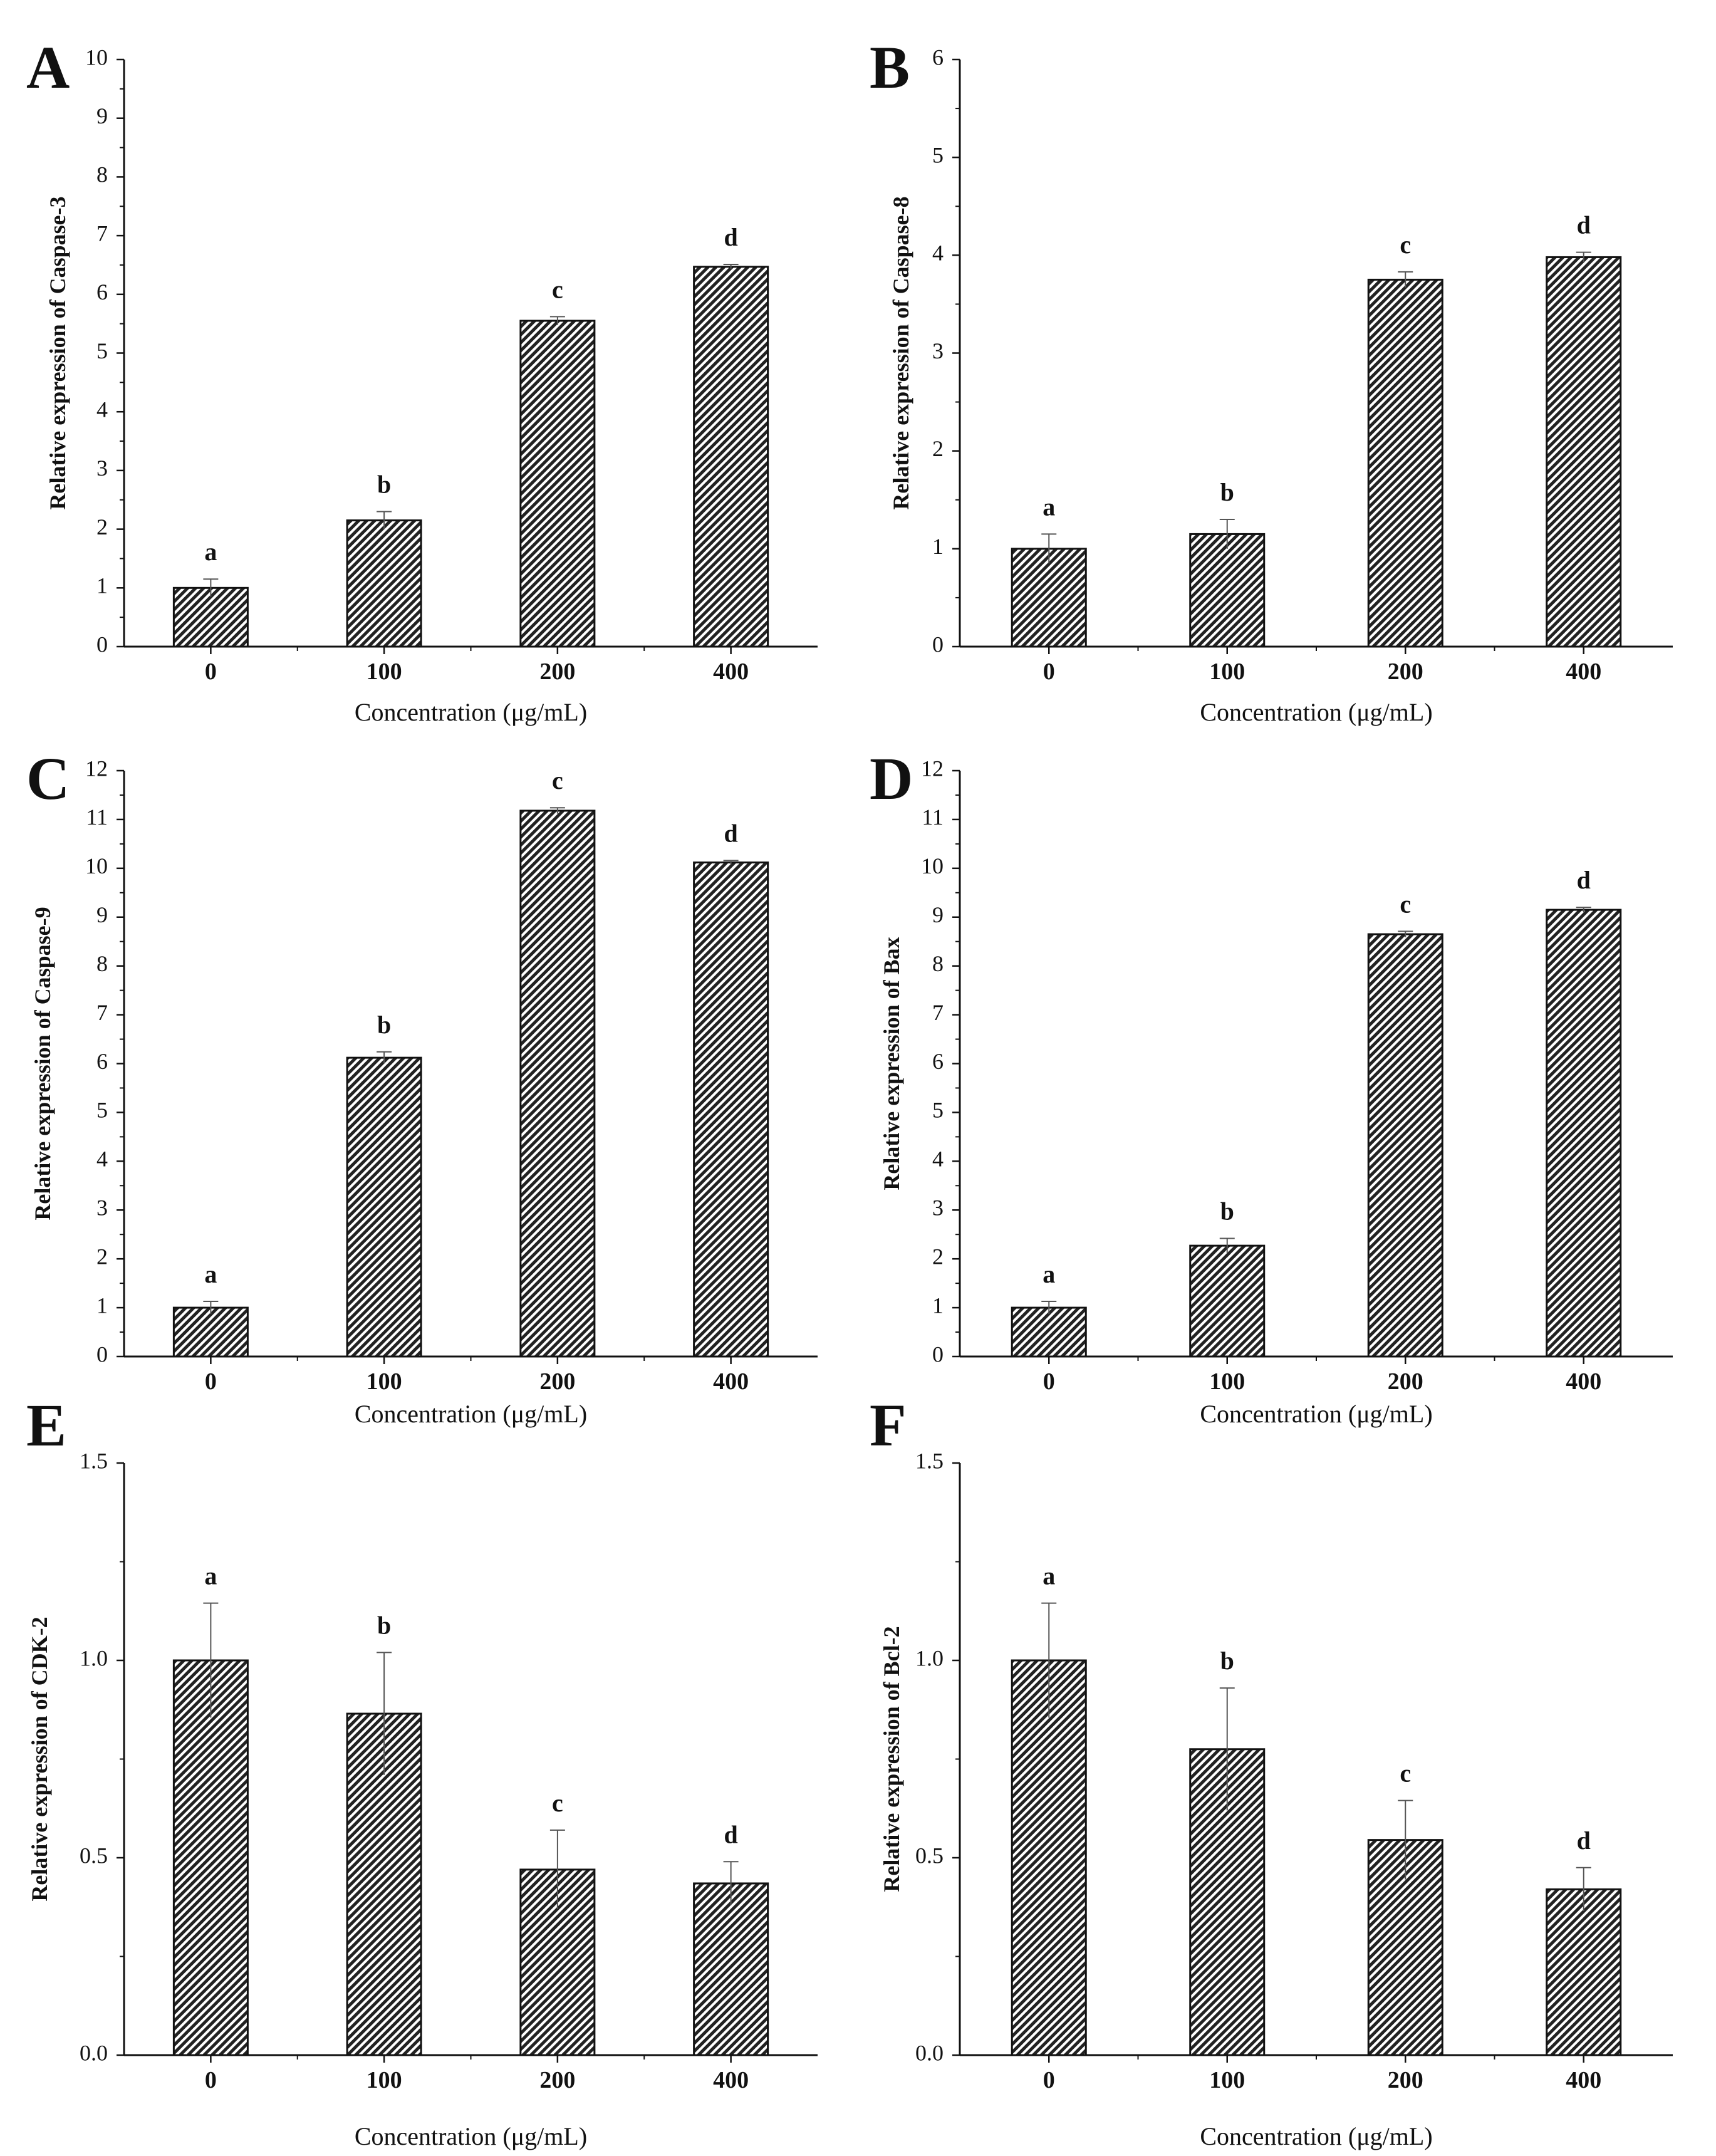  I want to click on panel-letter-c: C, so click(48, 778).